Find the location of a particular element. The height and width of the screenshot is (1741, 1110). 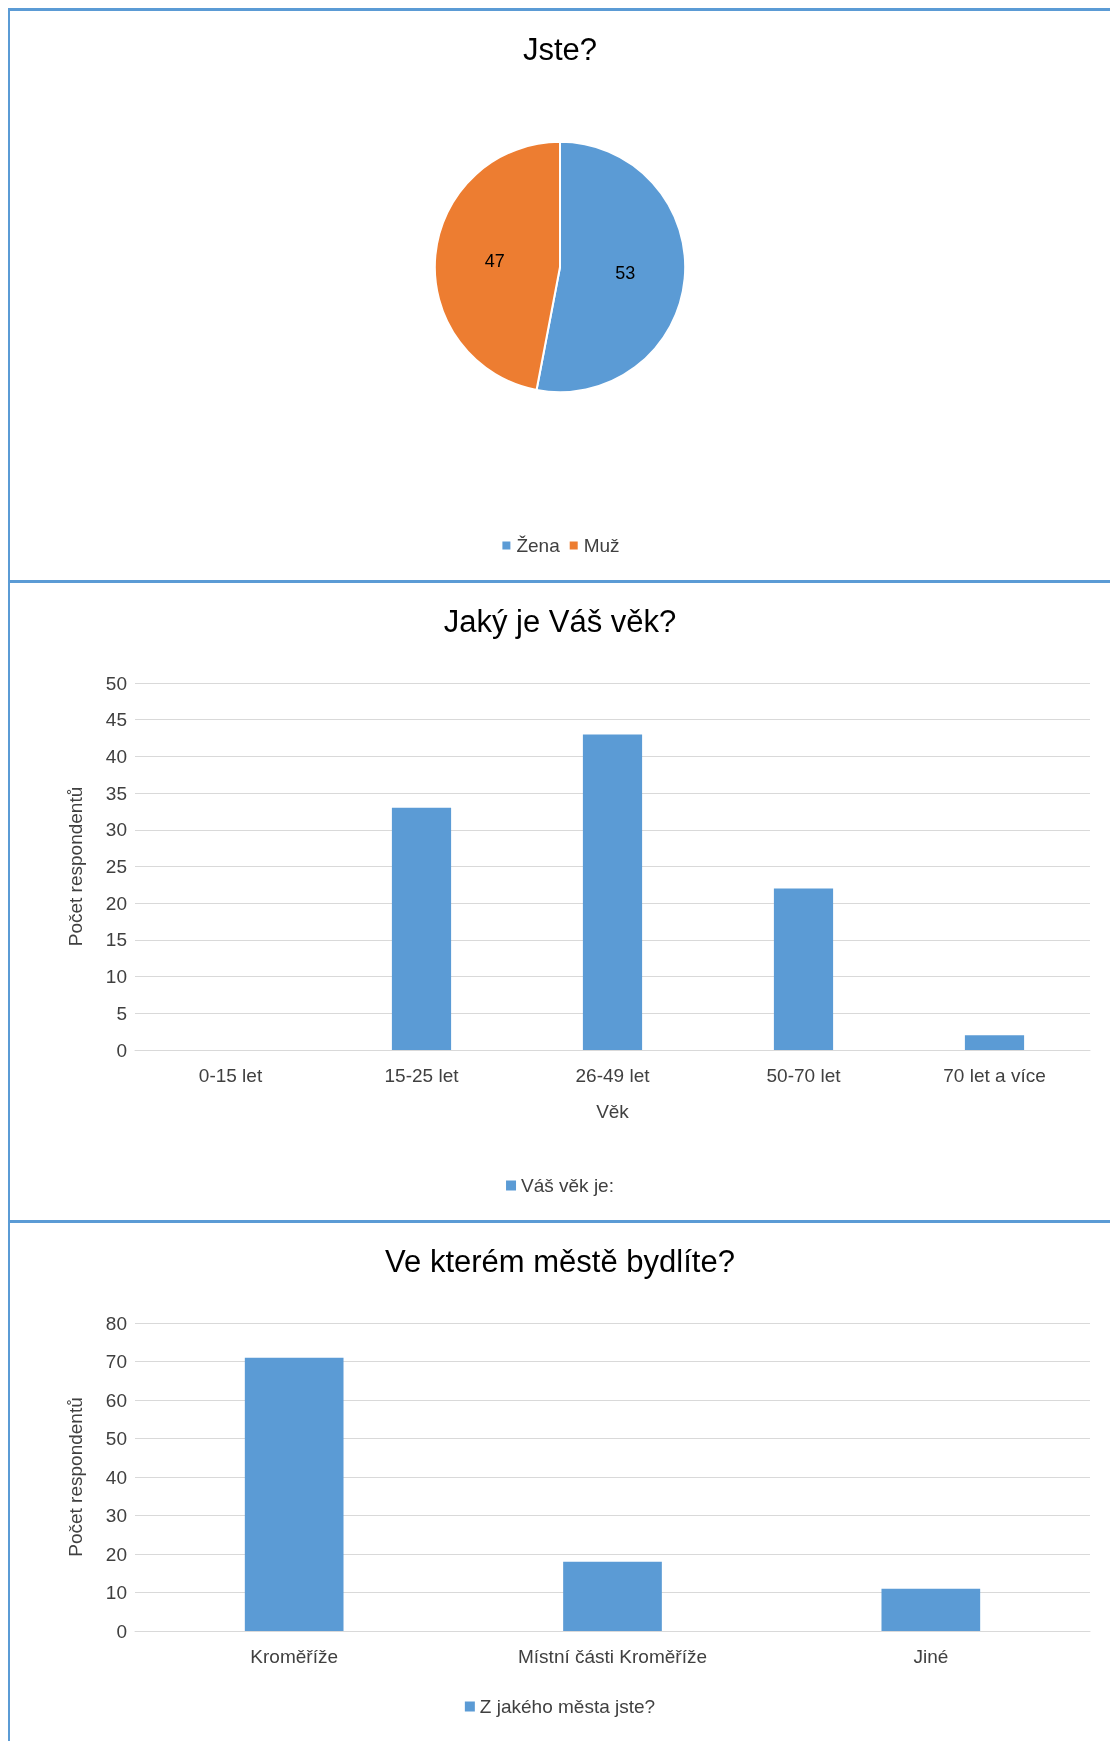

x-tick-label: Kroměříže is located at coordinates (294, 1656).